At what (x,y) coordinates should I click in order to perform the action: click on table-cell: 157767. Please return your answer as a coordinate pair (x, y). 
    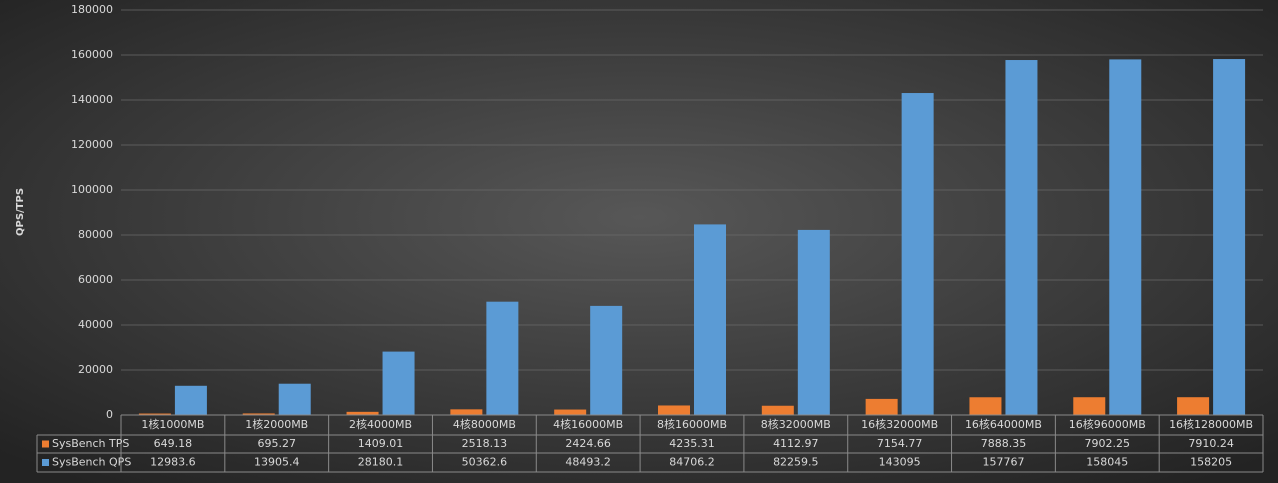
    Looking at the image, I should click on (1003, 462).